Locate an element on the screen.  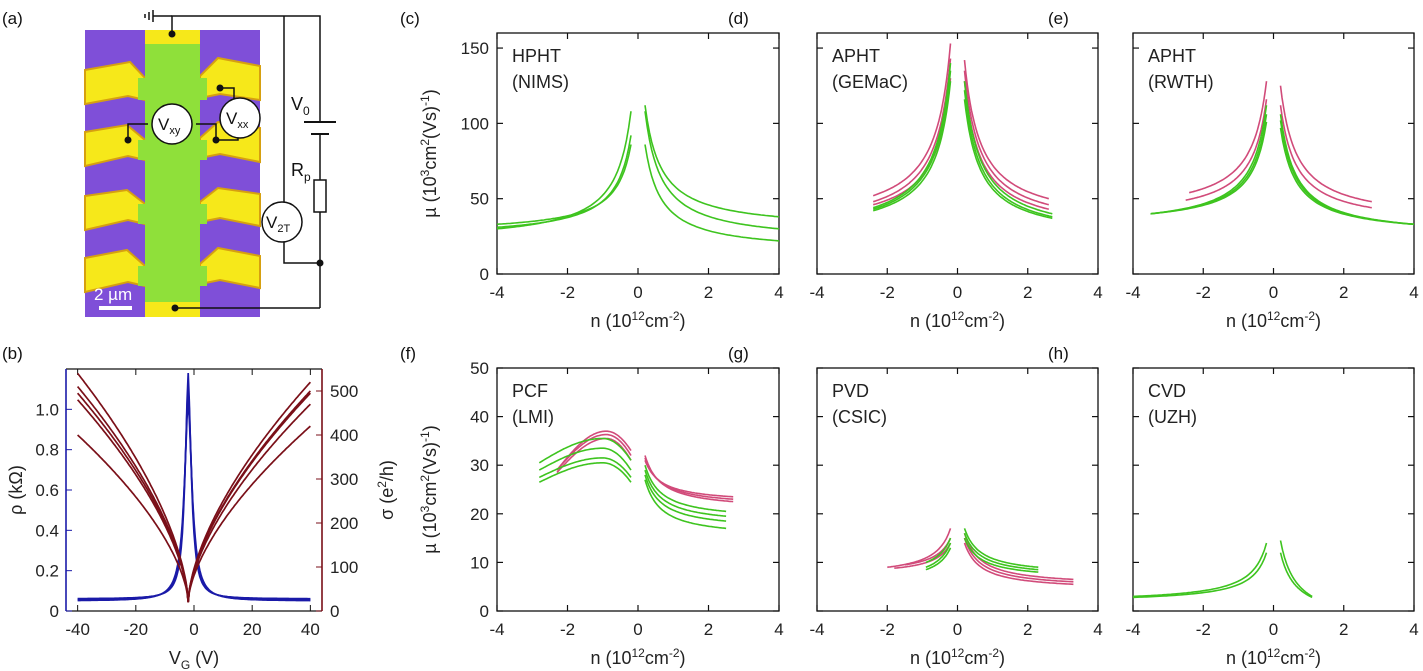
vxy-meter: Vxy is located at coordinates (172, 124).